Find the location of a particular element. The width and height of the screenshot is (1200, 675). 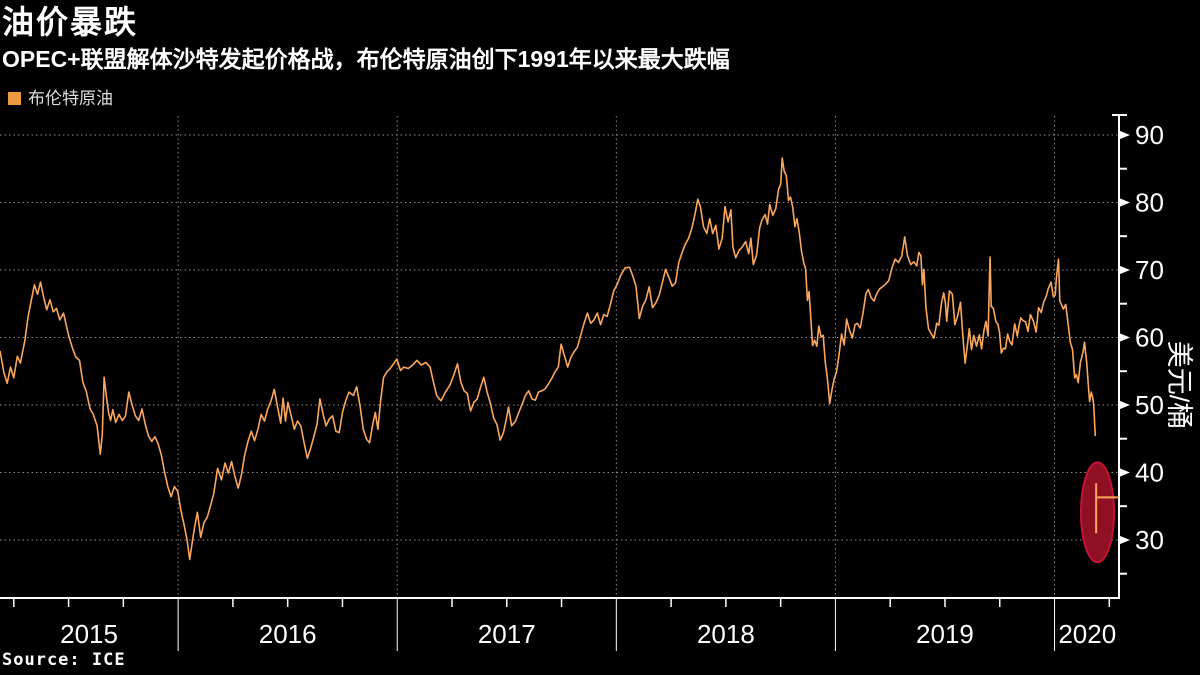

crash-highlight-ellipse is located at coordinates (1097, 512).